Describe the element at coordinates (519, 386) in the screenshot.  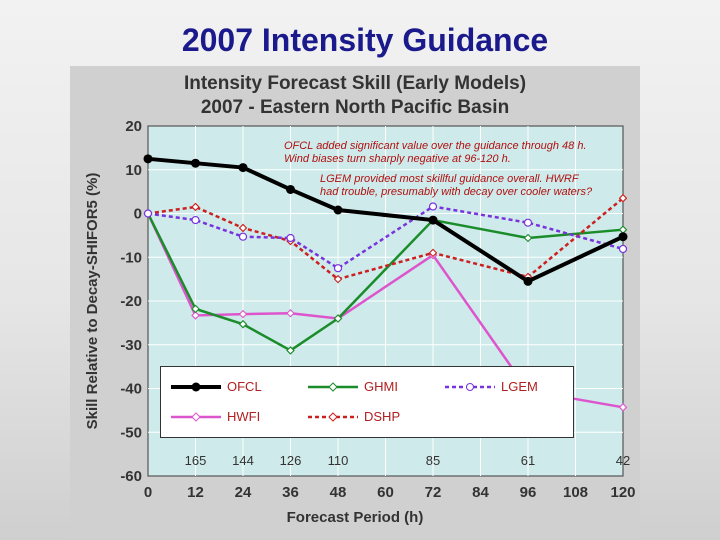
I see `legend-label-lgem: LGEM` at that location.